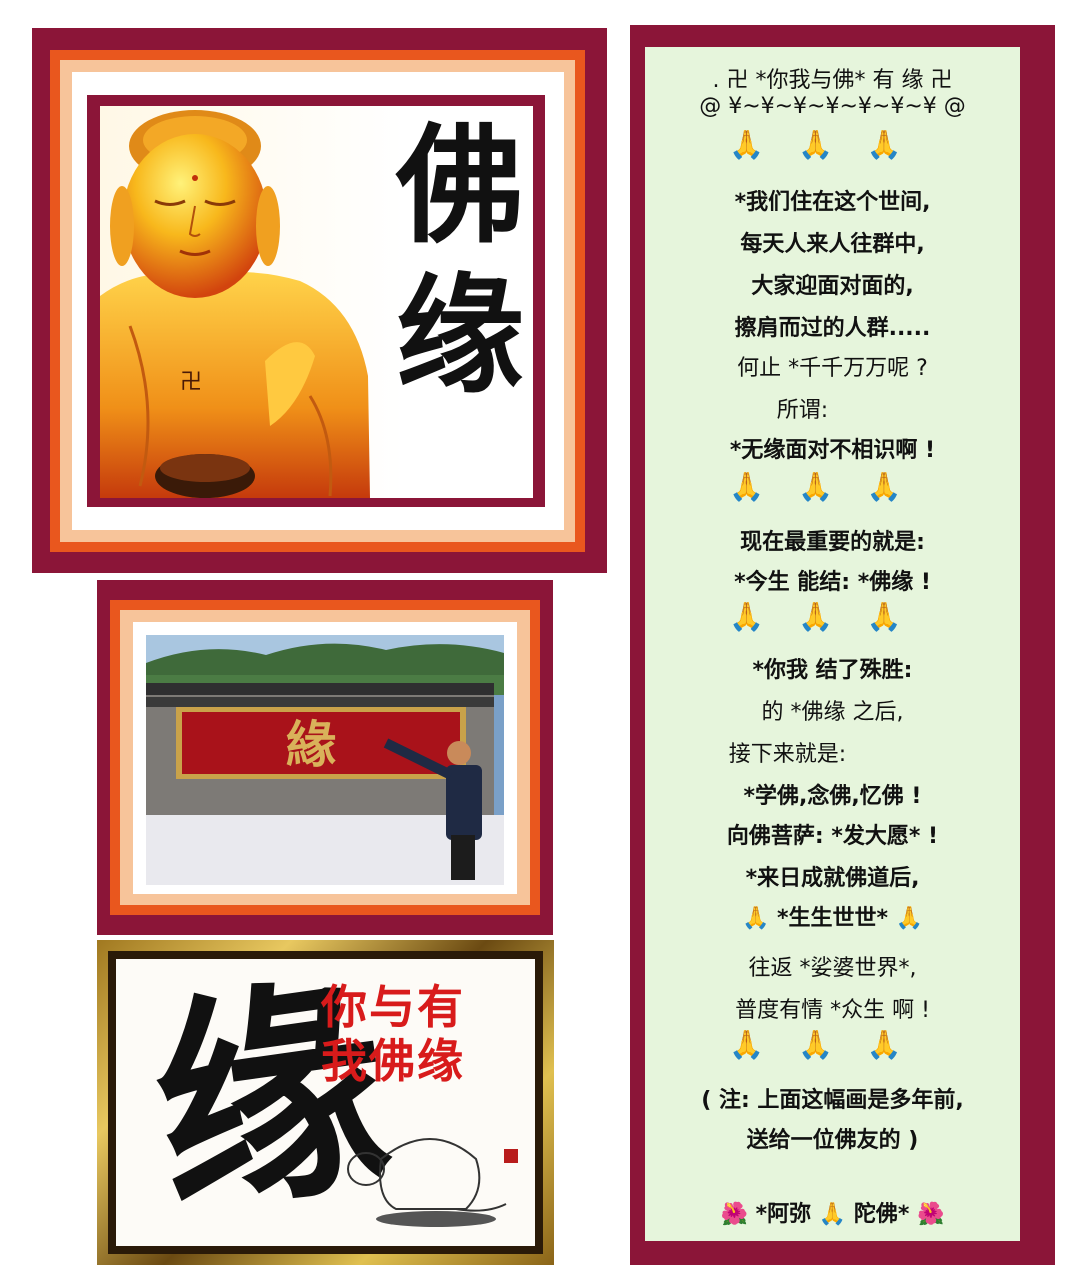  Describe the element at coordinates (832, 878) in the screenshot. I see `poem-line: *来日成就佛道后,` at that location.